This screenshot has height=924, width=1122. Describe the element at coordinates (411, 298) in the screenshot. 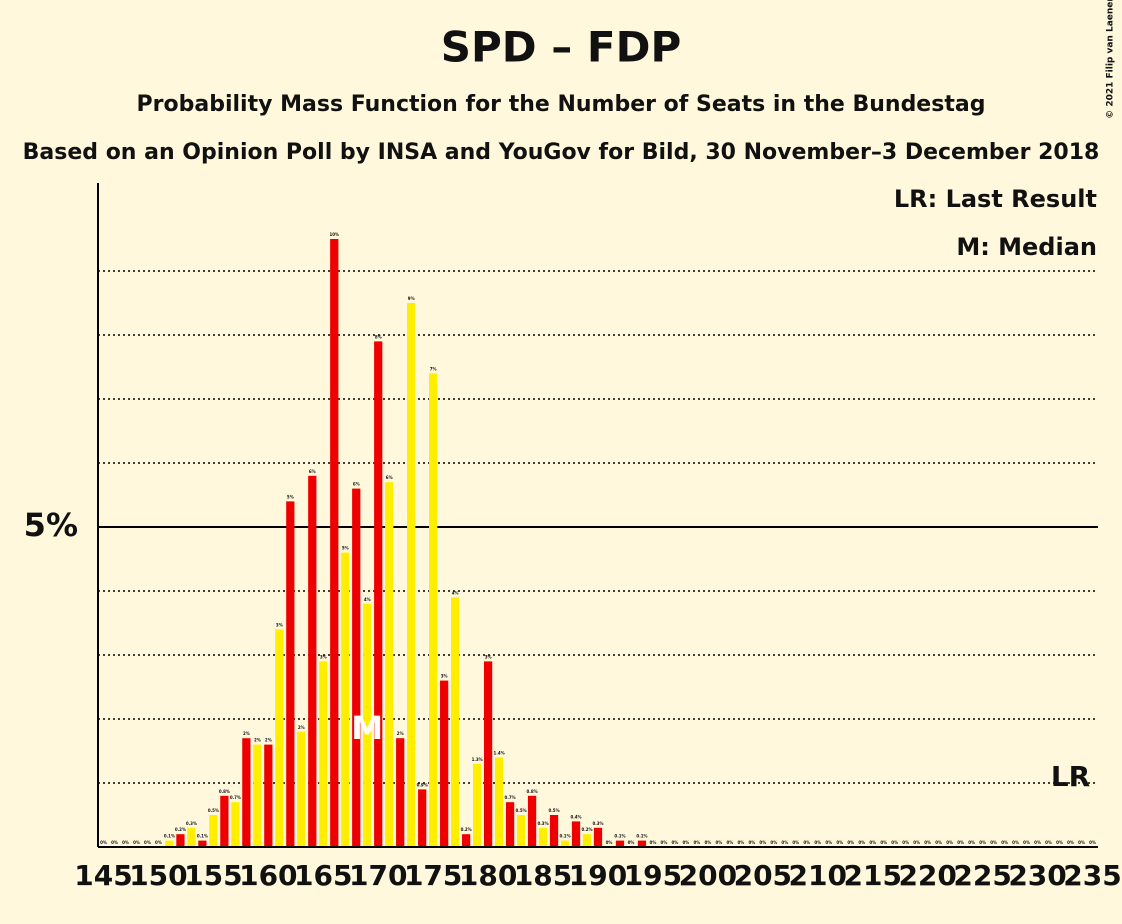

I see `value-label: 9%` at that location.